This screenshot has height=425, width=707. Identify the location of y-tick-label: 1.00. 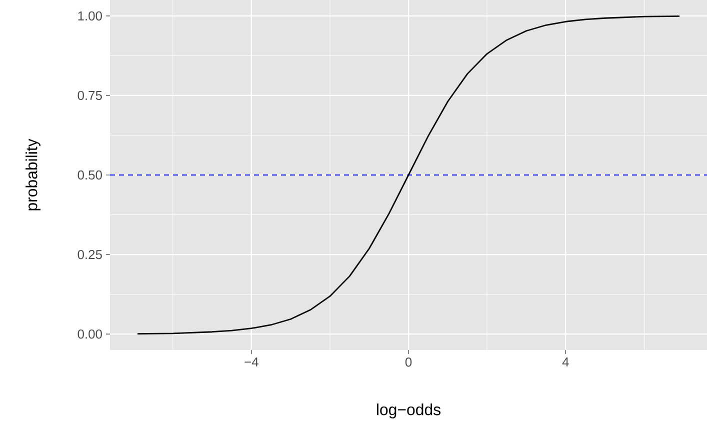
(90, 15).